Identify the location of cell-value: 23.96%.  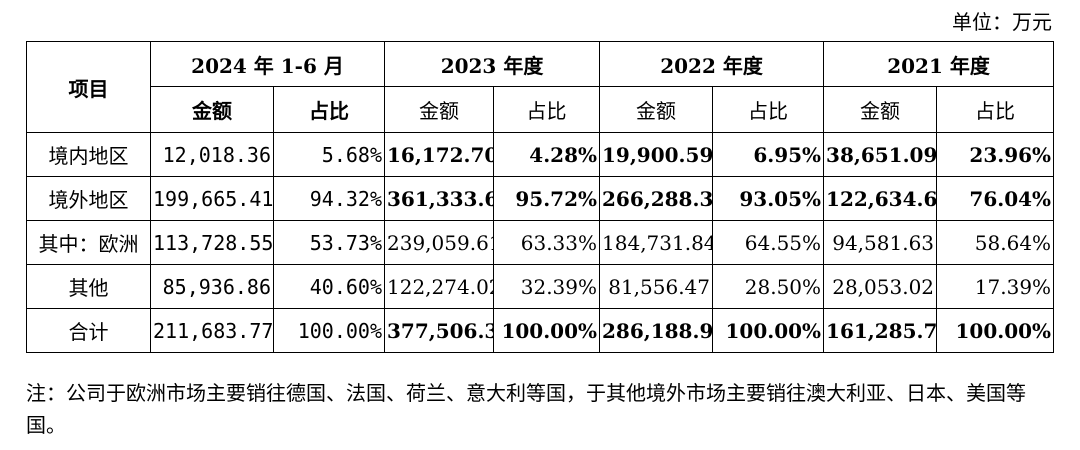
(995, 154).